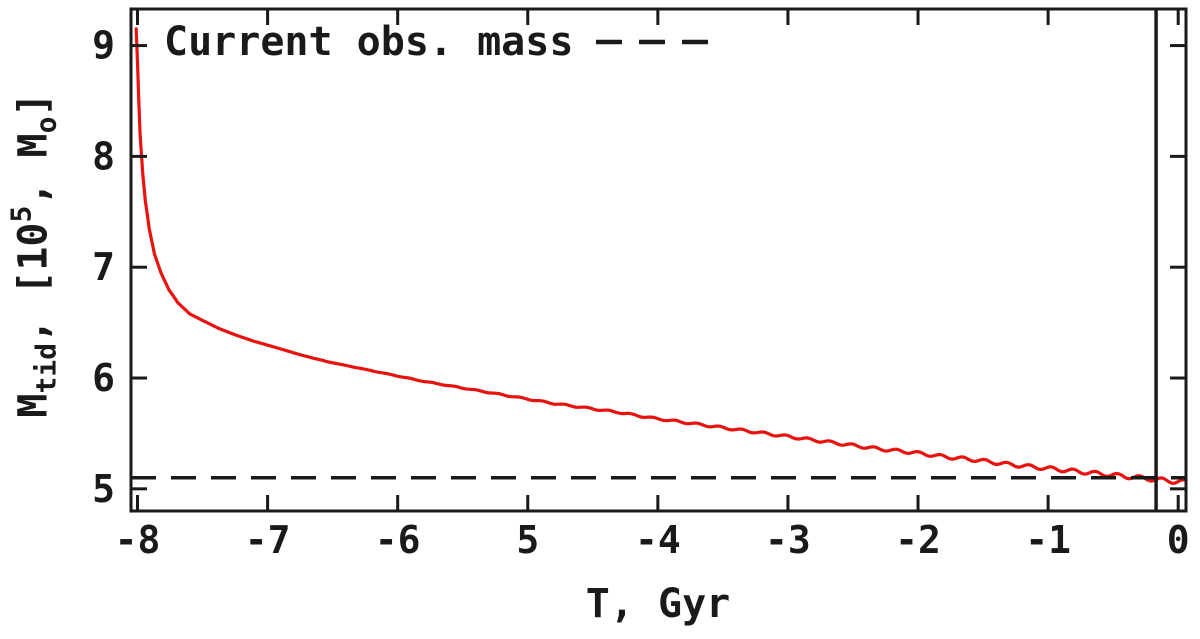  I want to click on x-tick-label: -2, so click(918, 540).